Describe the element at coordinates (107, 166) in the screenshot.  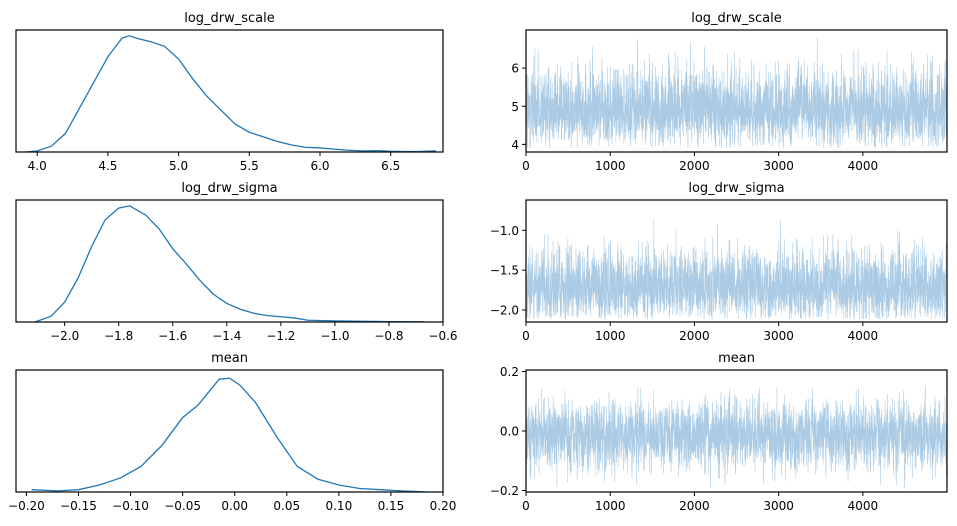
I see `x-tick-label: 4.5` at that location.